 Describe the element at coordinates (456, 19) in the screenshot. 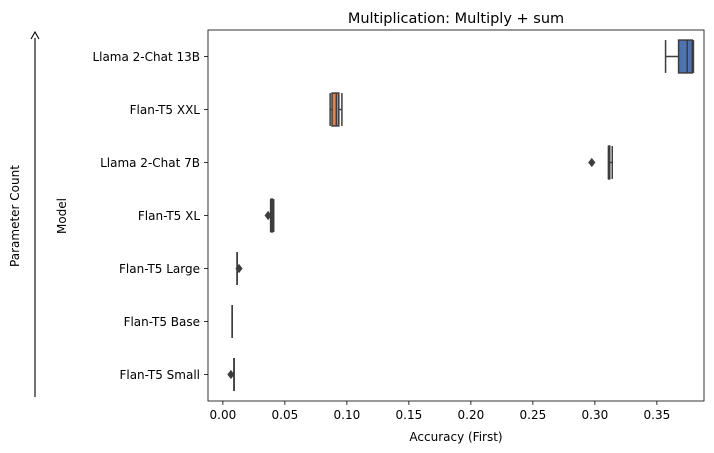

I see `chart-title: Multiplication: Multiply + sum` at that location.